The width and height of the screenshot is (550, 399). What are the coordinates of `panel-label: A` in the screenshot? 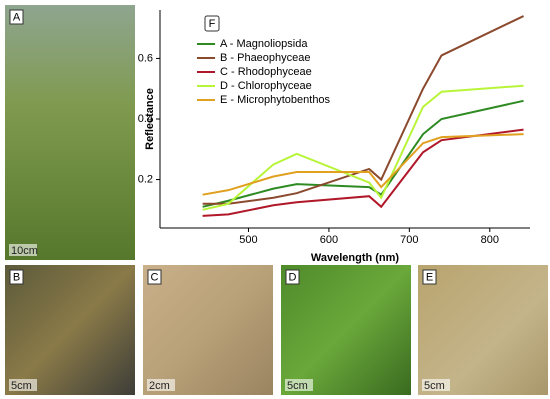 It's located at (17, 17).